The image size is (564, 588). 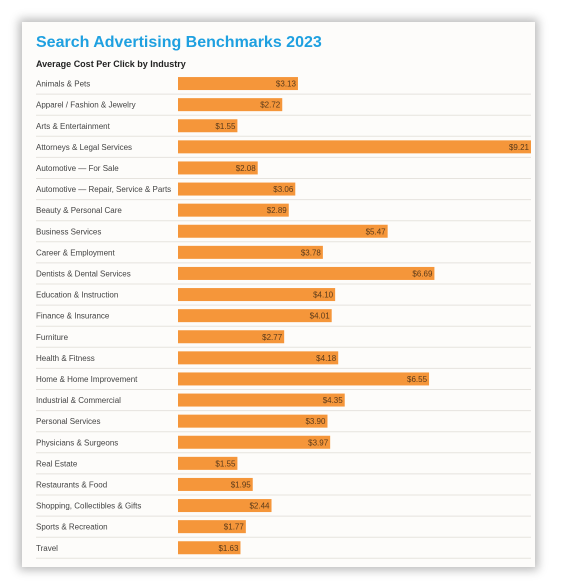 I want to click on category-label: Health & Fitness, so click(x=65, y=358).